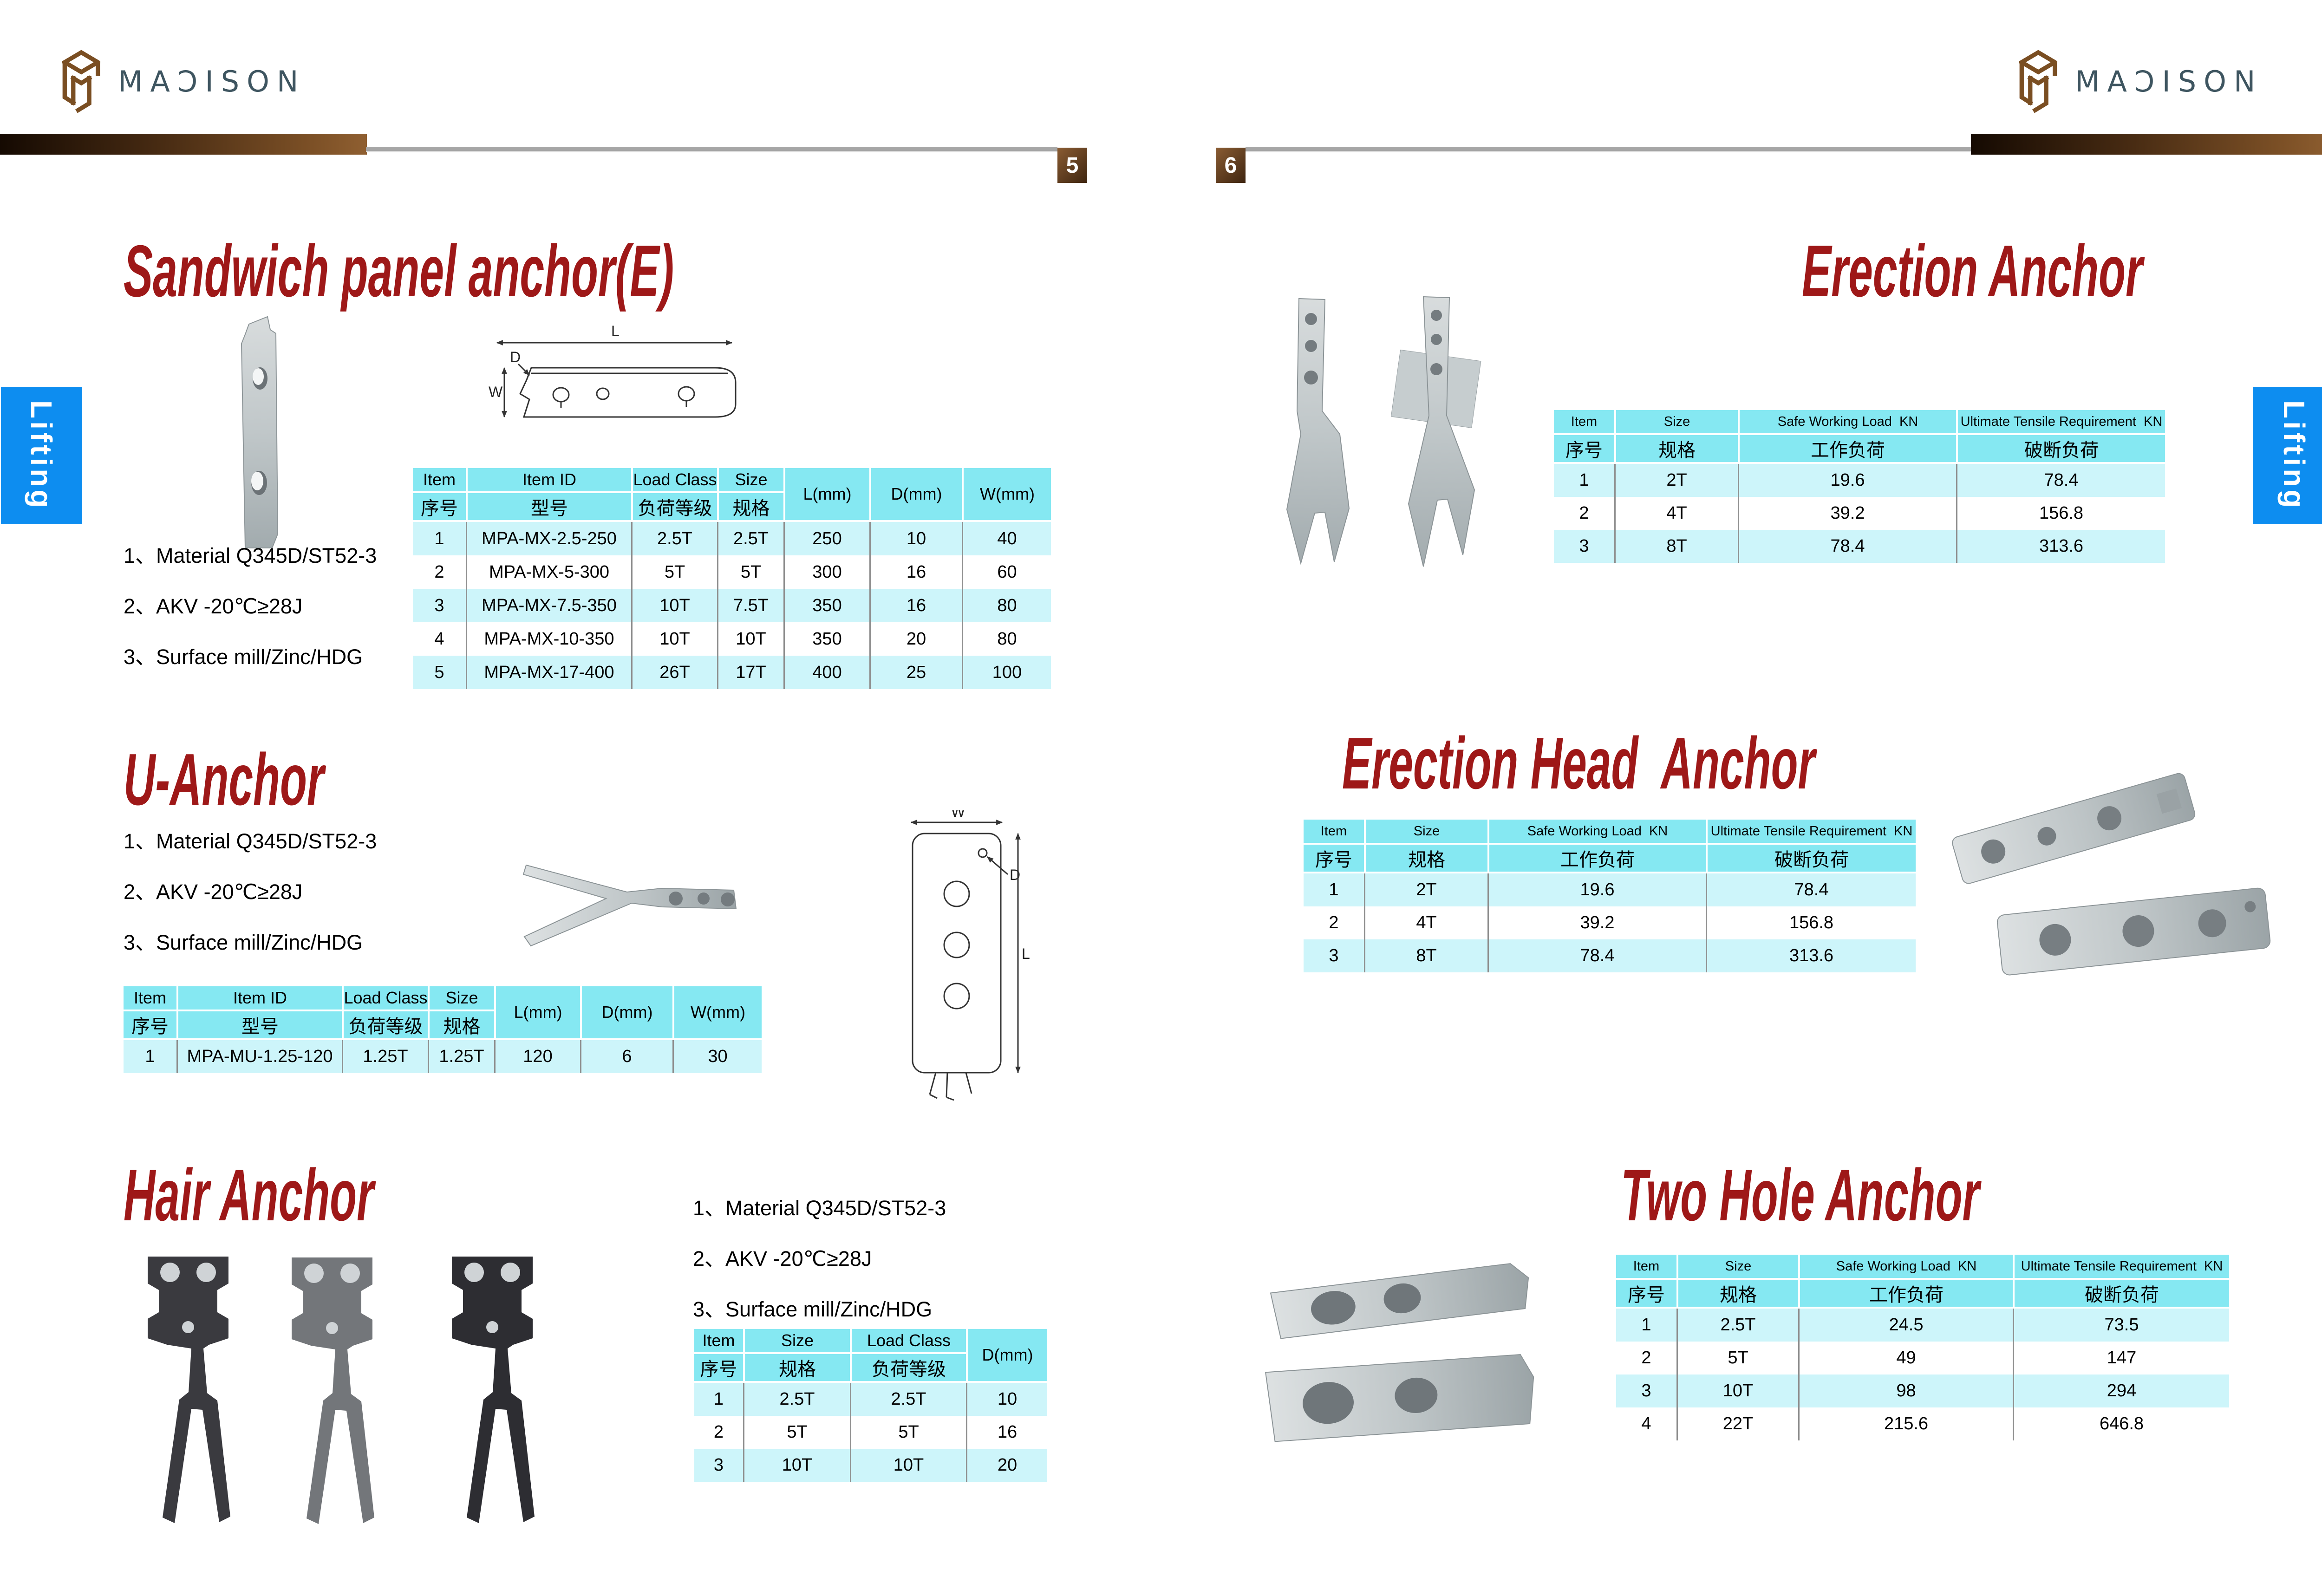 The width and height of the screenshot is (2322, 1596). Describe the element at coordinates (259, 1056) in the screenshot. I see `cell: MPA-MU-1.25-120` at that location.